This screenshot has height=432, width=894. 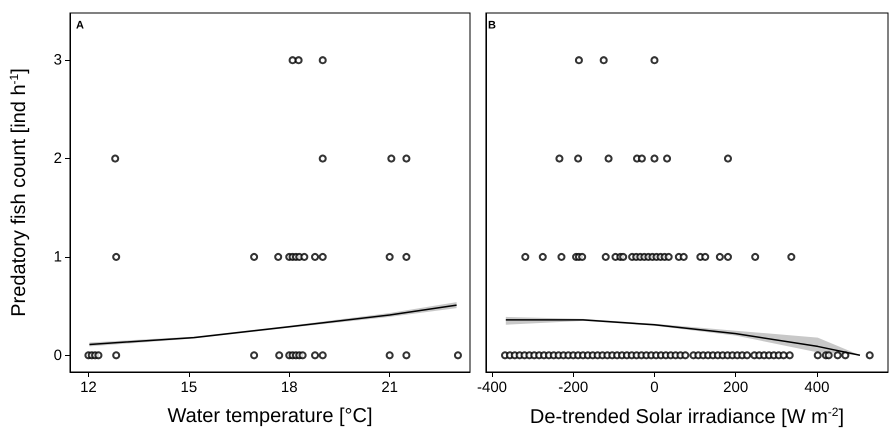 I want to click on y-tick-label: 0, so click(x=58, y=355).